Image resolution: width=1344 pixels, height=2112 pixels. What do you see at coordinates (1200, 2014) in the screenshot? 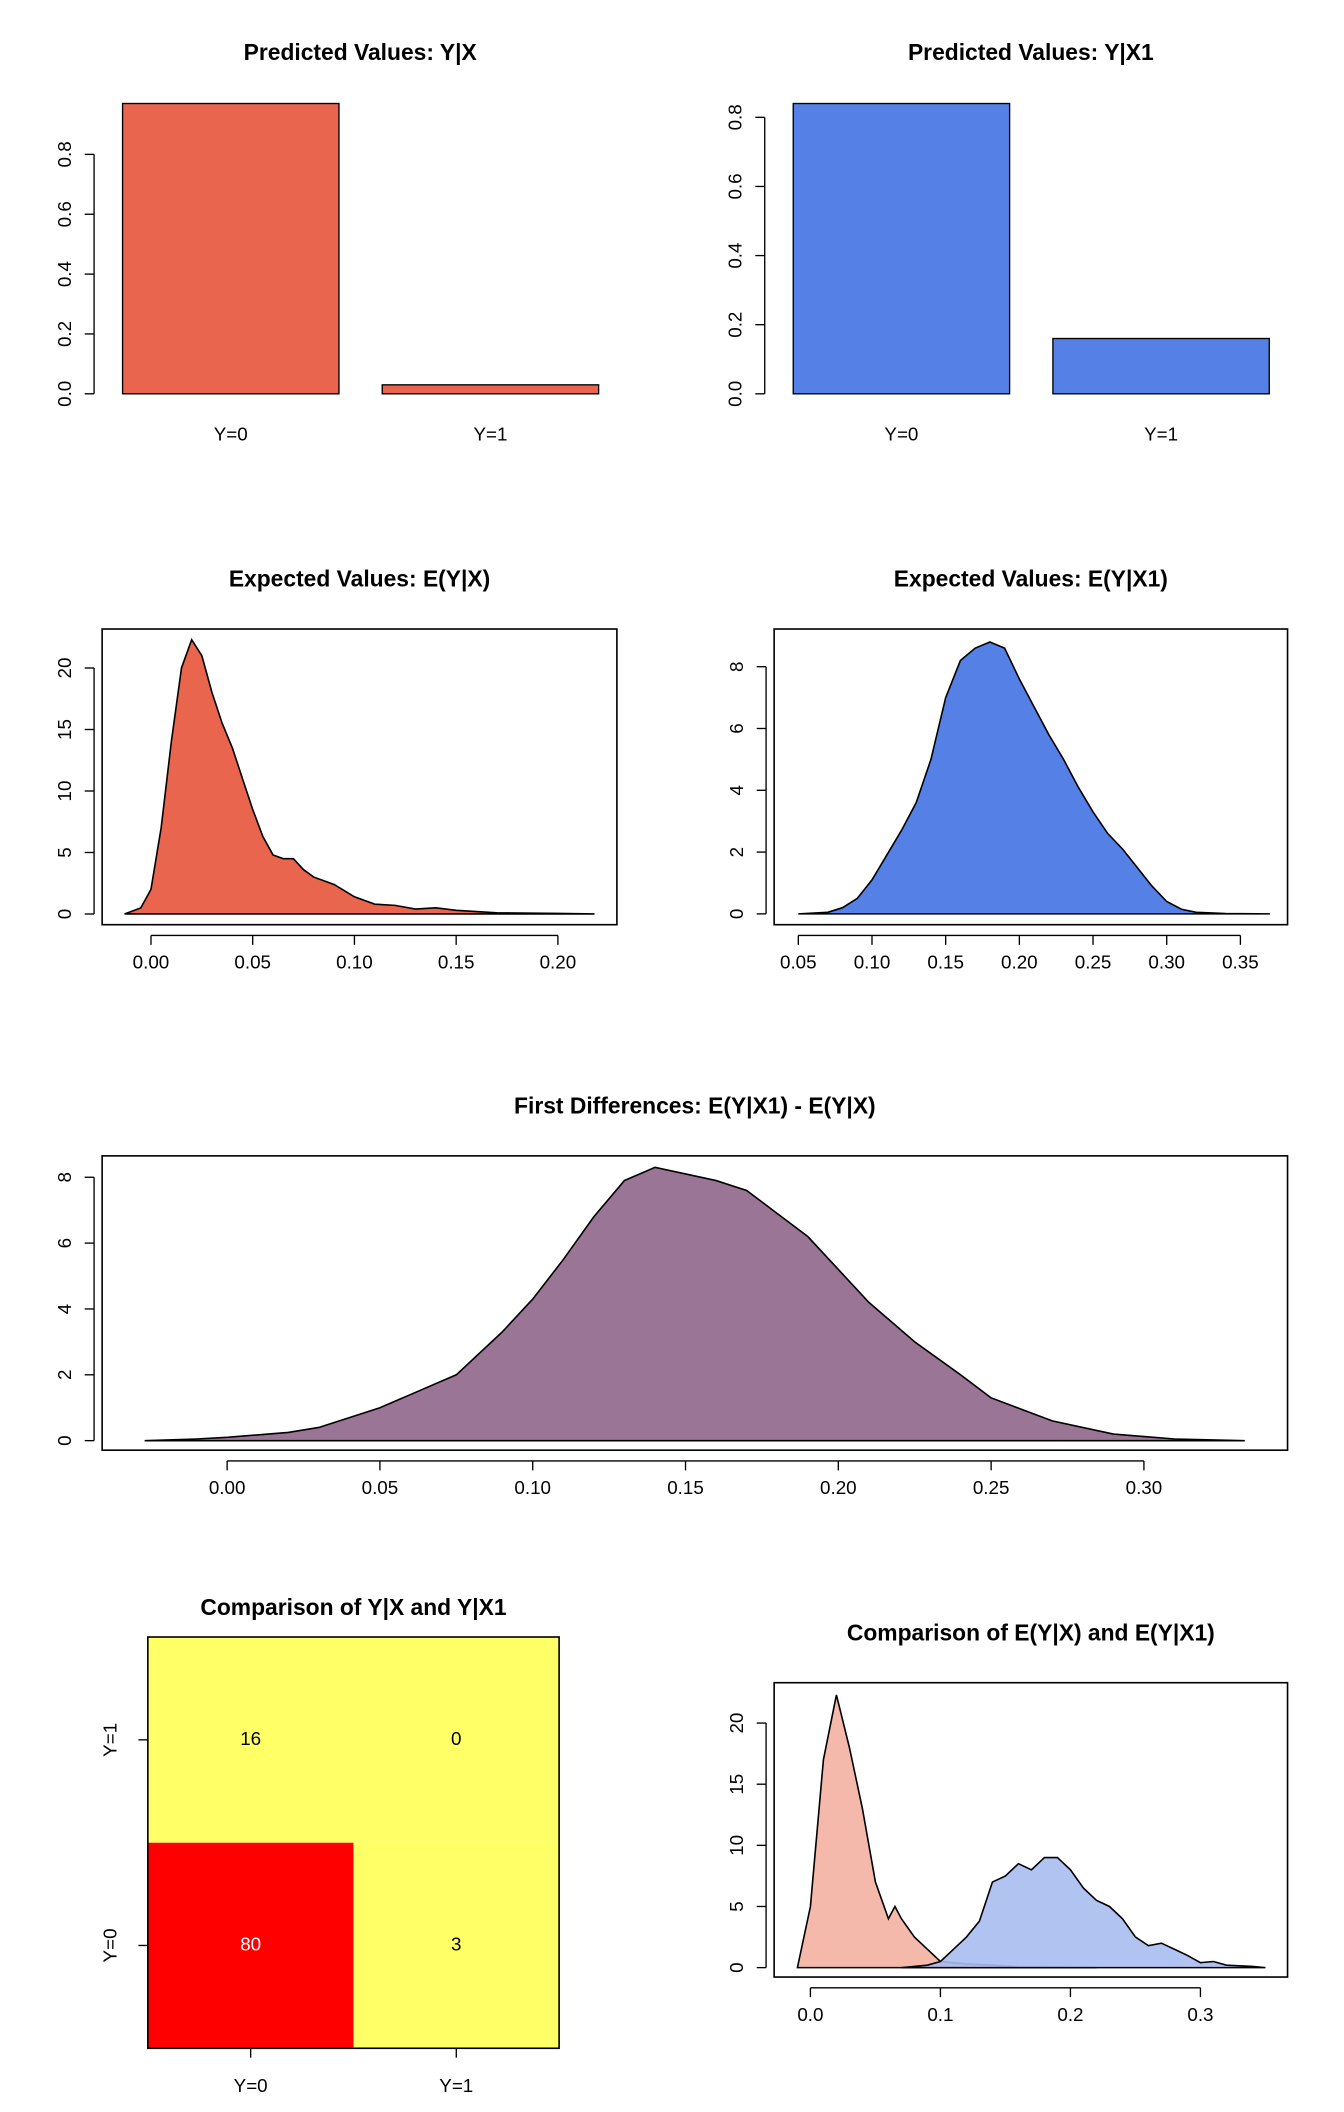
I see `x-tick-label: 0.3` at bounding box center [1200, 2014].